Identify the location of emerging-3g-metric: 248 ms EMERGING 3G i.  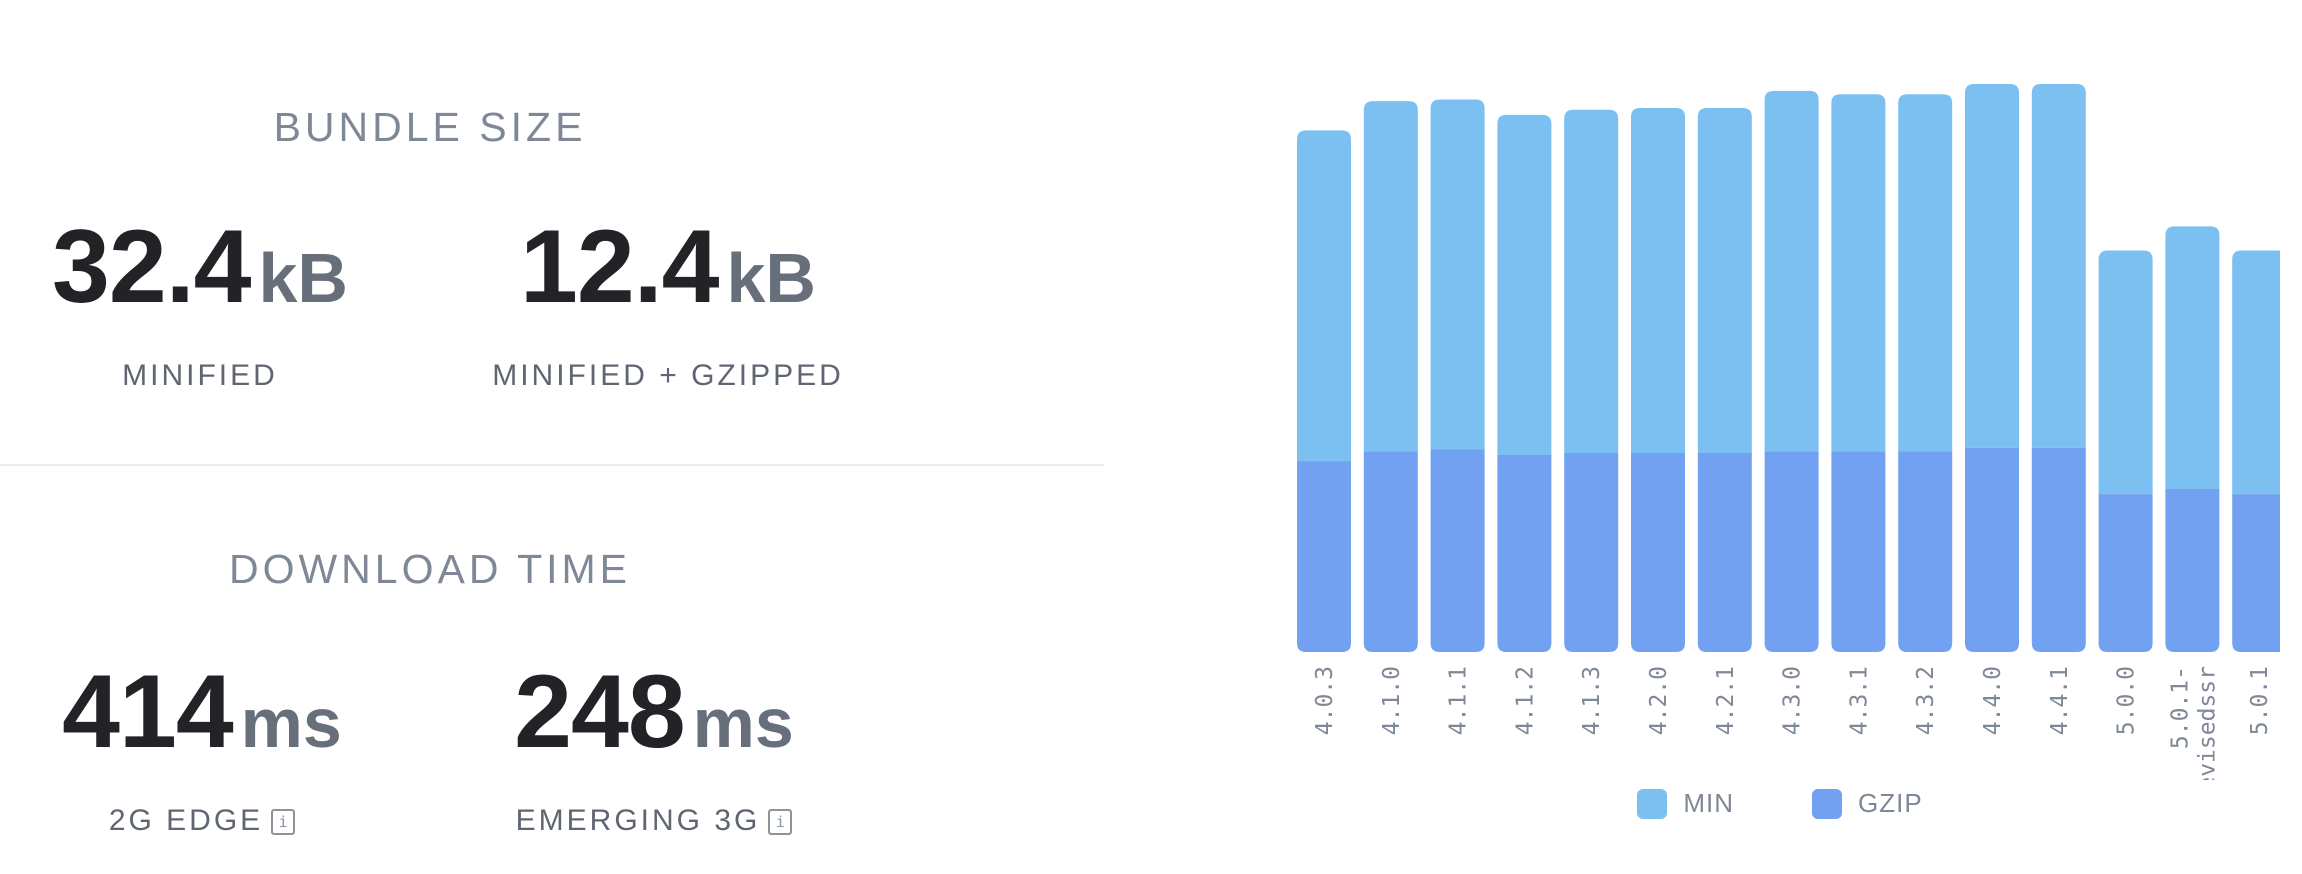
(654, 749).